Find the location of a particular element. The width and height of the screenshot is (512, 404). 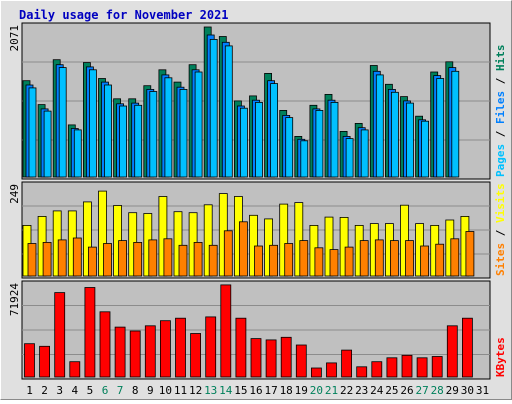

y-max-label: 2071 is located at coordinates (14, 38).